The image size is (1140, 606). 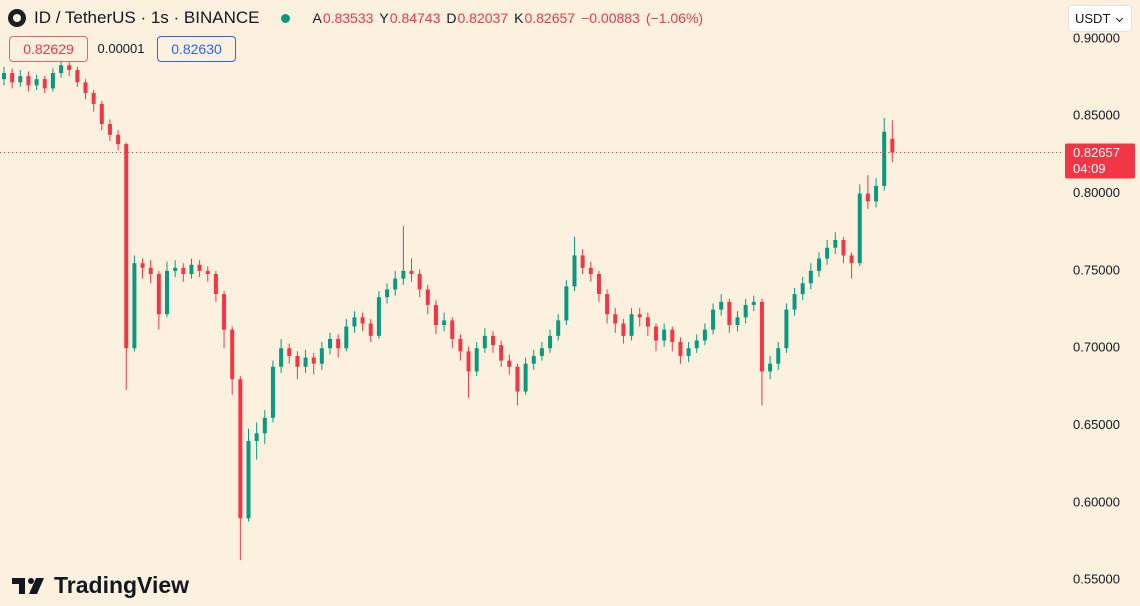 I want to click on legend-value: 0.82657, so click(x=550, y=18).